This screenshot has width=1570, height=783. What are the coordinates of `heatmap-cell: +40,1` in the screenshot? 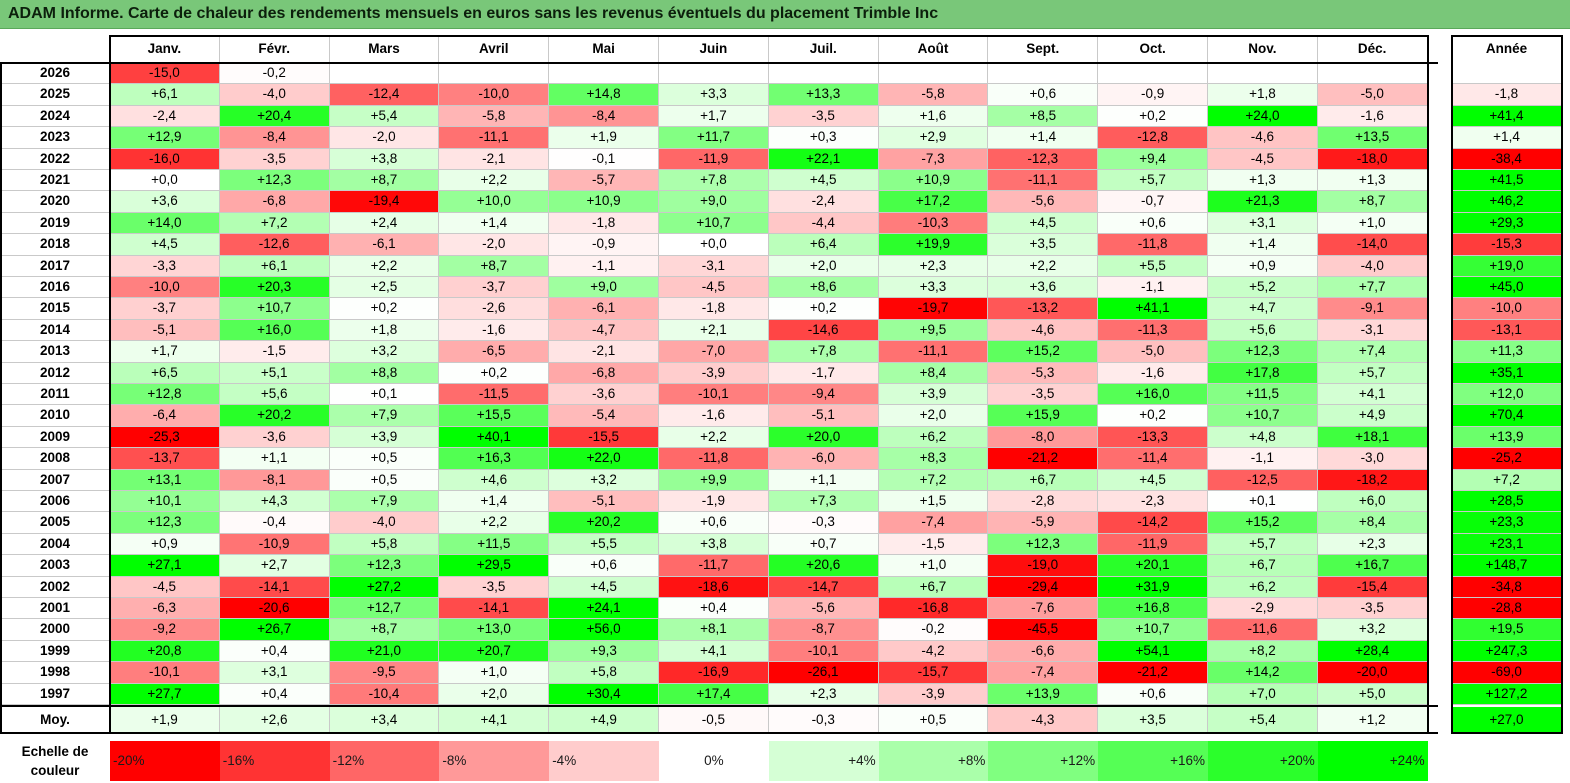 It's located at (494, 437).